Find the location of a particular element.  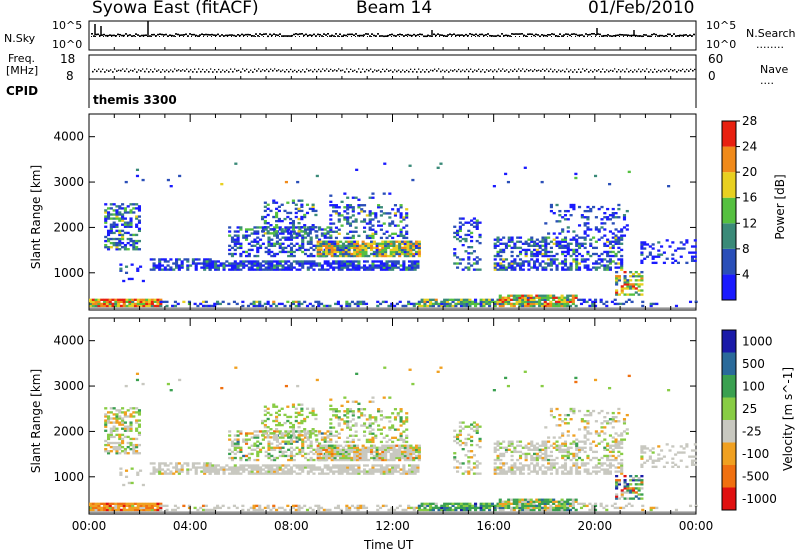

freq-point is located at coordinates (189, 71).